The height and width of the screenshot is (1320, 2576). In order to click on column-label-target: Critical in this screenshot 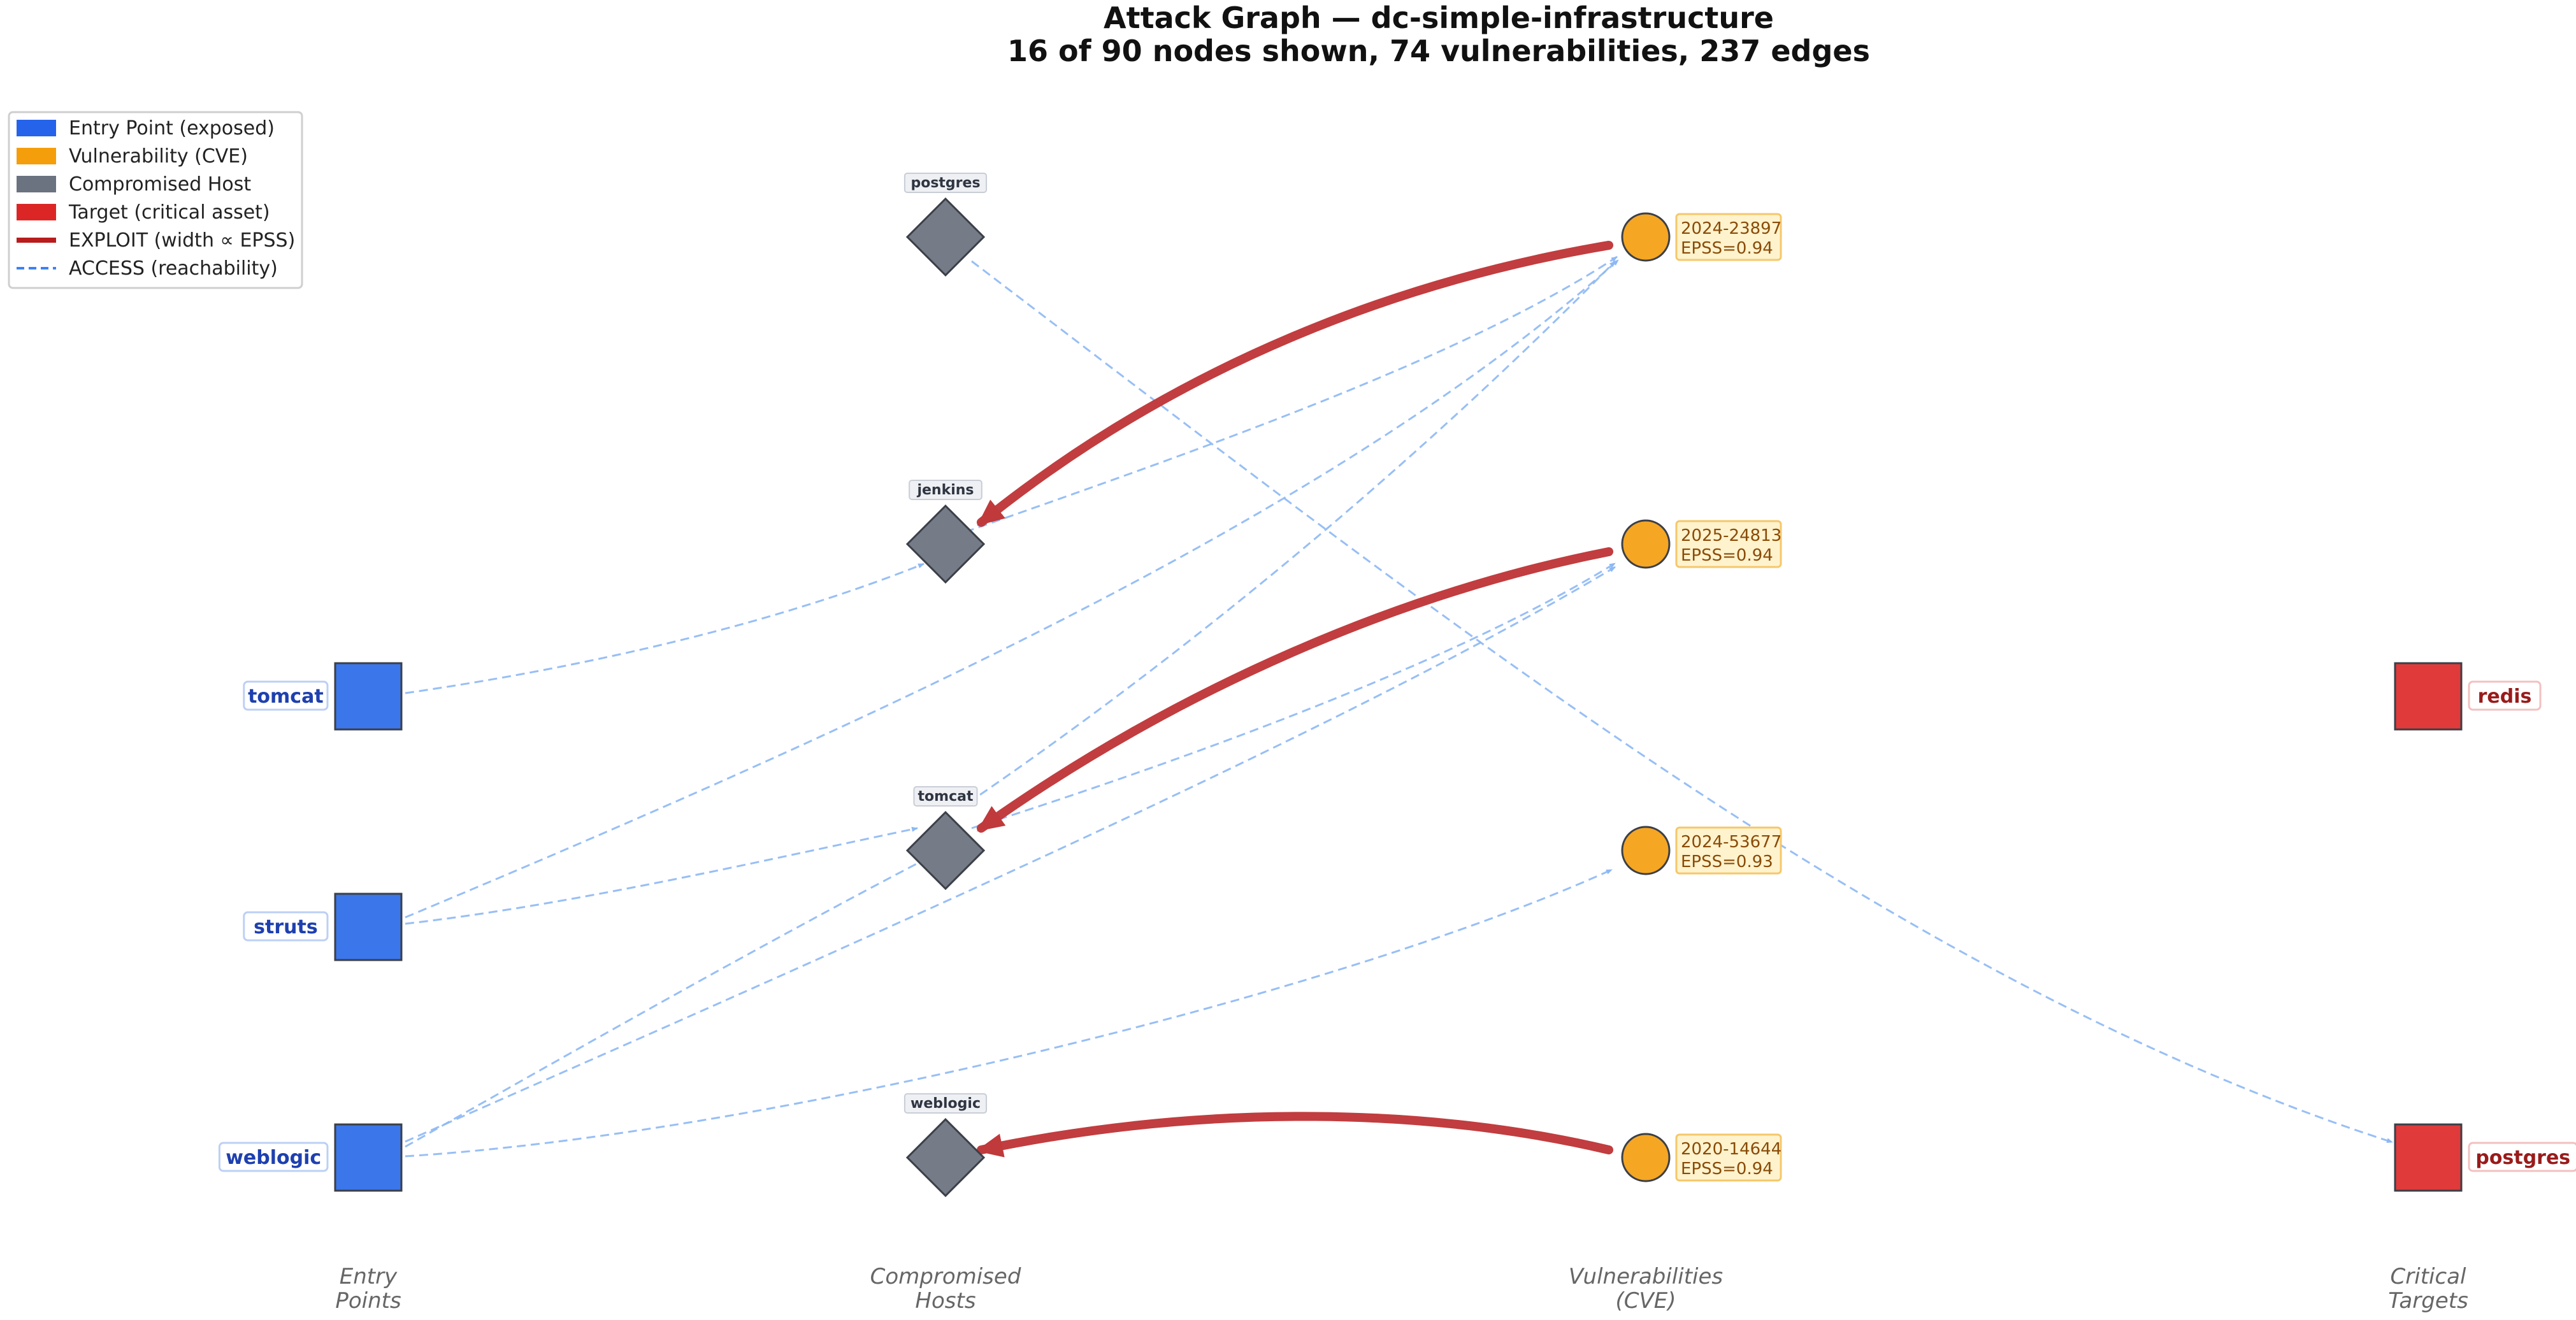, I will do `click(2428, 1276)`.